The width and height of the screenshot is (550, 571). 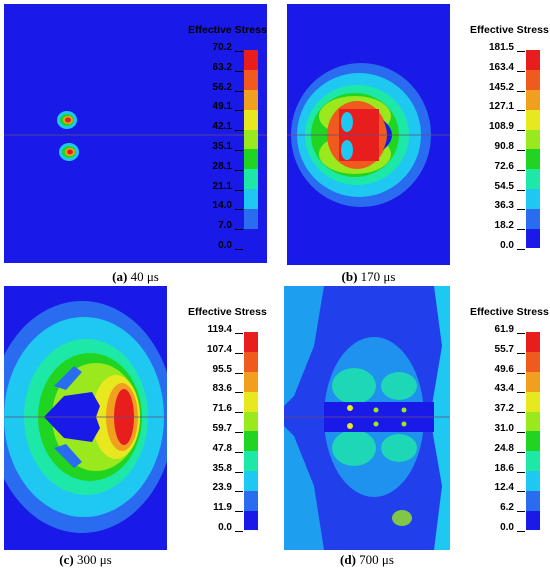 I want to click on legend-title-c: Effective Stress, so click(x=227, y=312).